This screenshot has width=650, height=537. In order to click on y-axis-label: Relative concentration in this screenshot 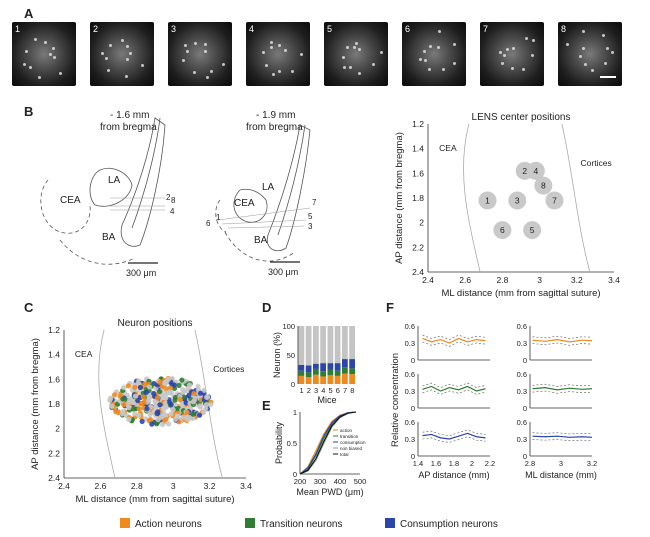, I will do `click(395, 400)`.